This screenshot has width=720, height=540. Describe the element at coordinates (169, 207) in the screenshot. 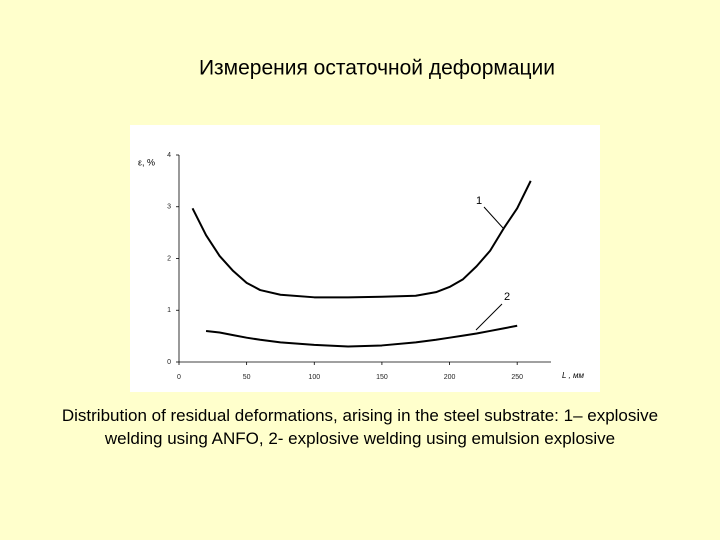

I see `y-tick-label: 3` at that location.